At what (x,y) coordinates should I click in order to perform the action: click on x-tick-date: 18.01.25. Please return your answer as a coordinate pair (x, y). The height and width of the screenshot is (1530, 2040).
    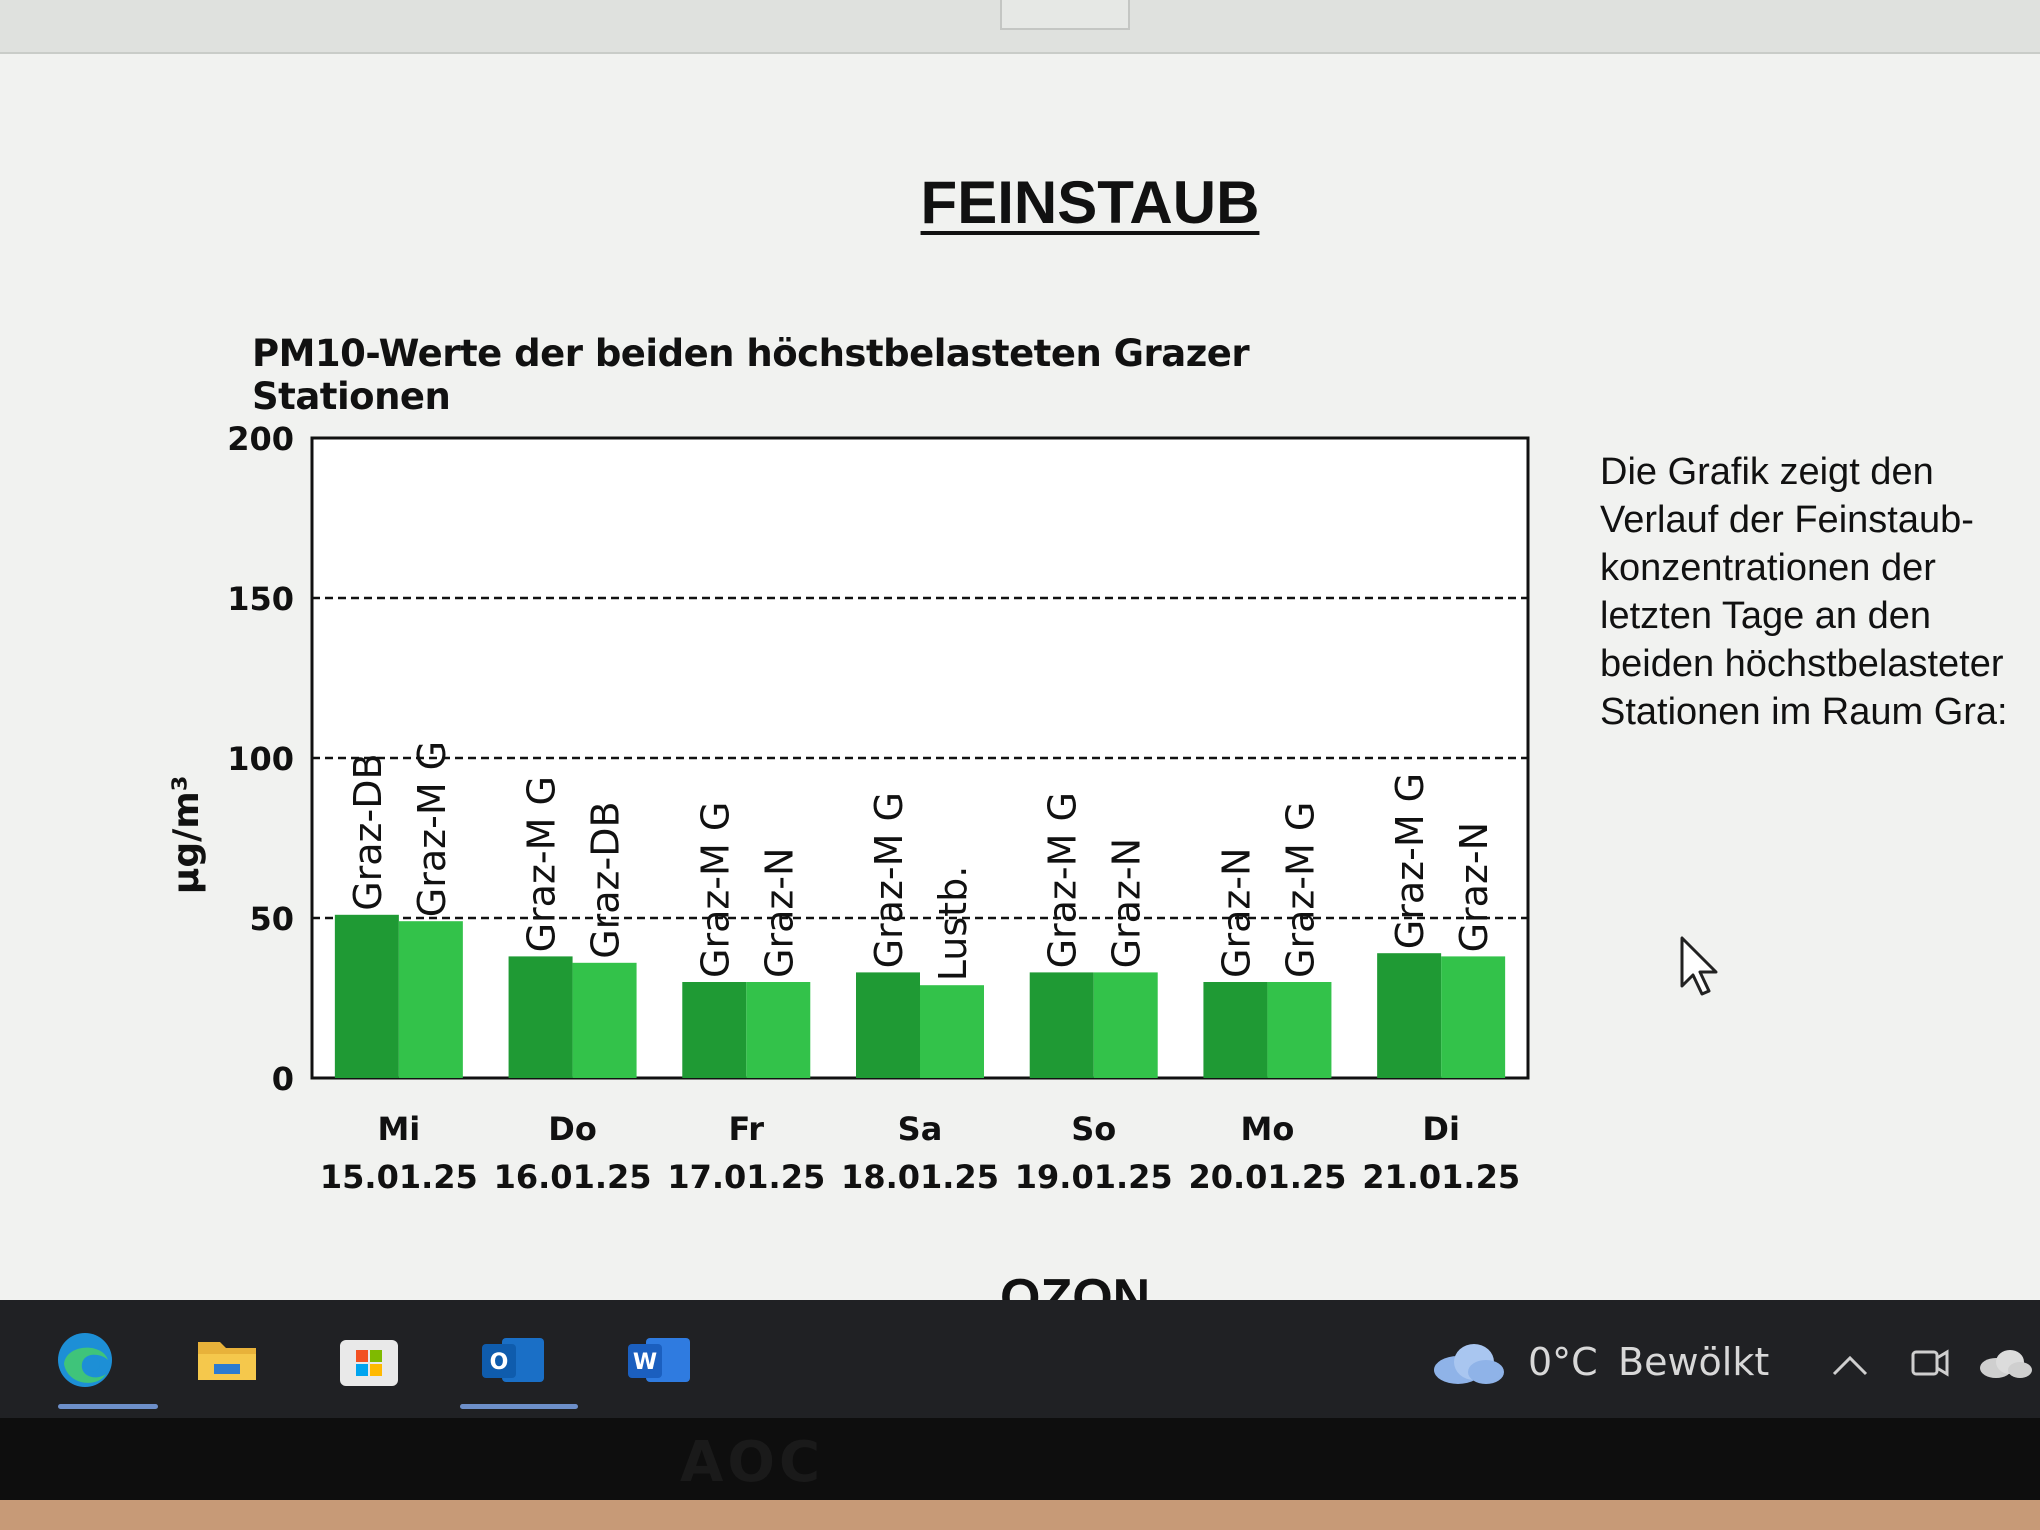
    Looking at the image, I should click on (920, 1177).